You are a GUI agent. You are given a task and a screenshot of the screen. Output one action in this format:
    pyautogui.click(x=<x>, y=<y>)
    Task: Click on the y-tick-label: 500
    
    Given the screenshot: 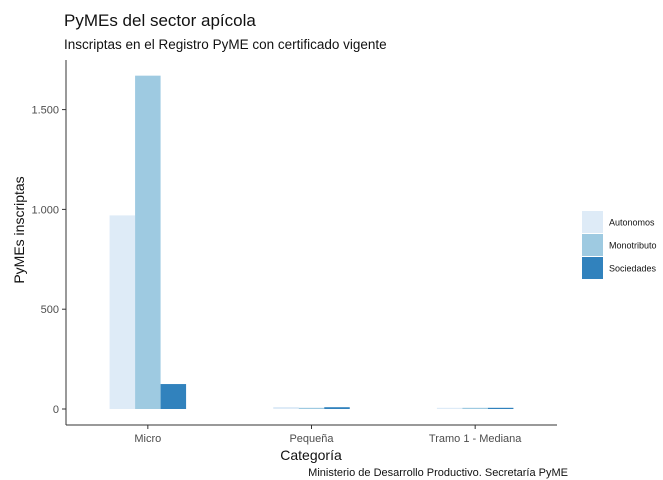 What is the action you would take?
    pyautogui.click(x=50, y=310)
    